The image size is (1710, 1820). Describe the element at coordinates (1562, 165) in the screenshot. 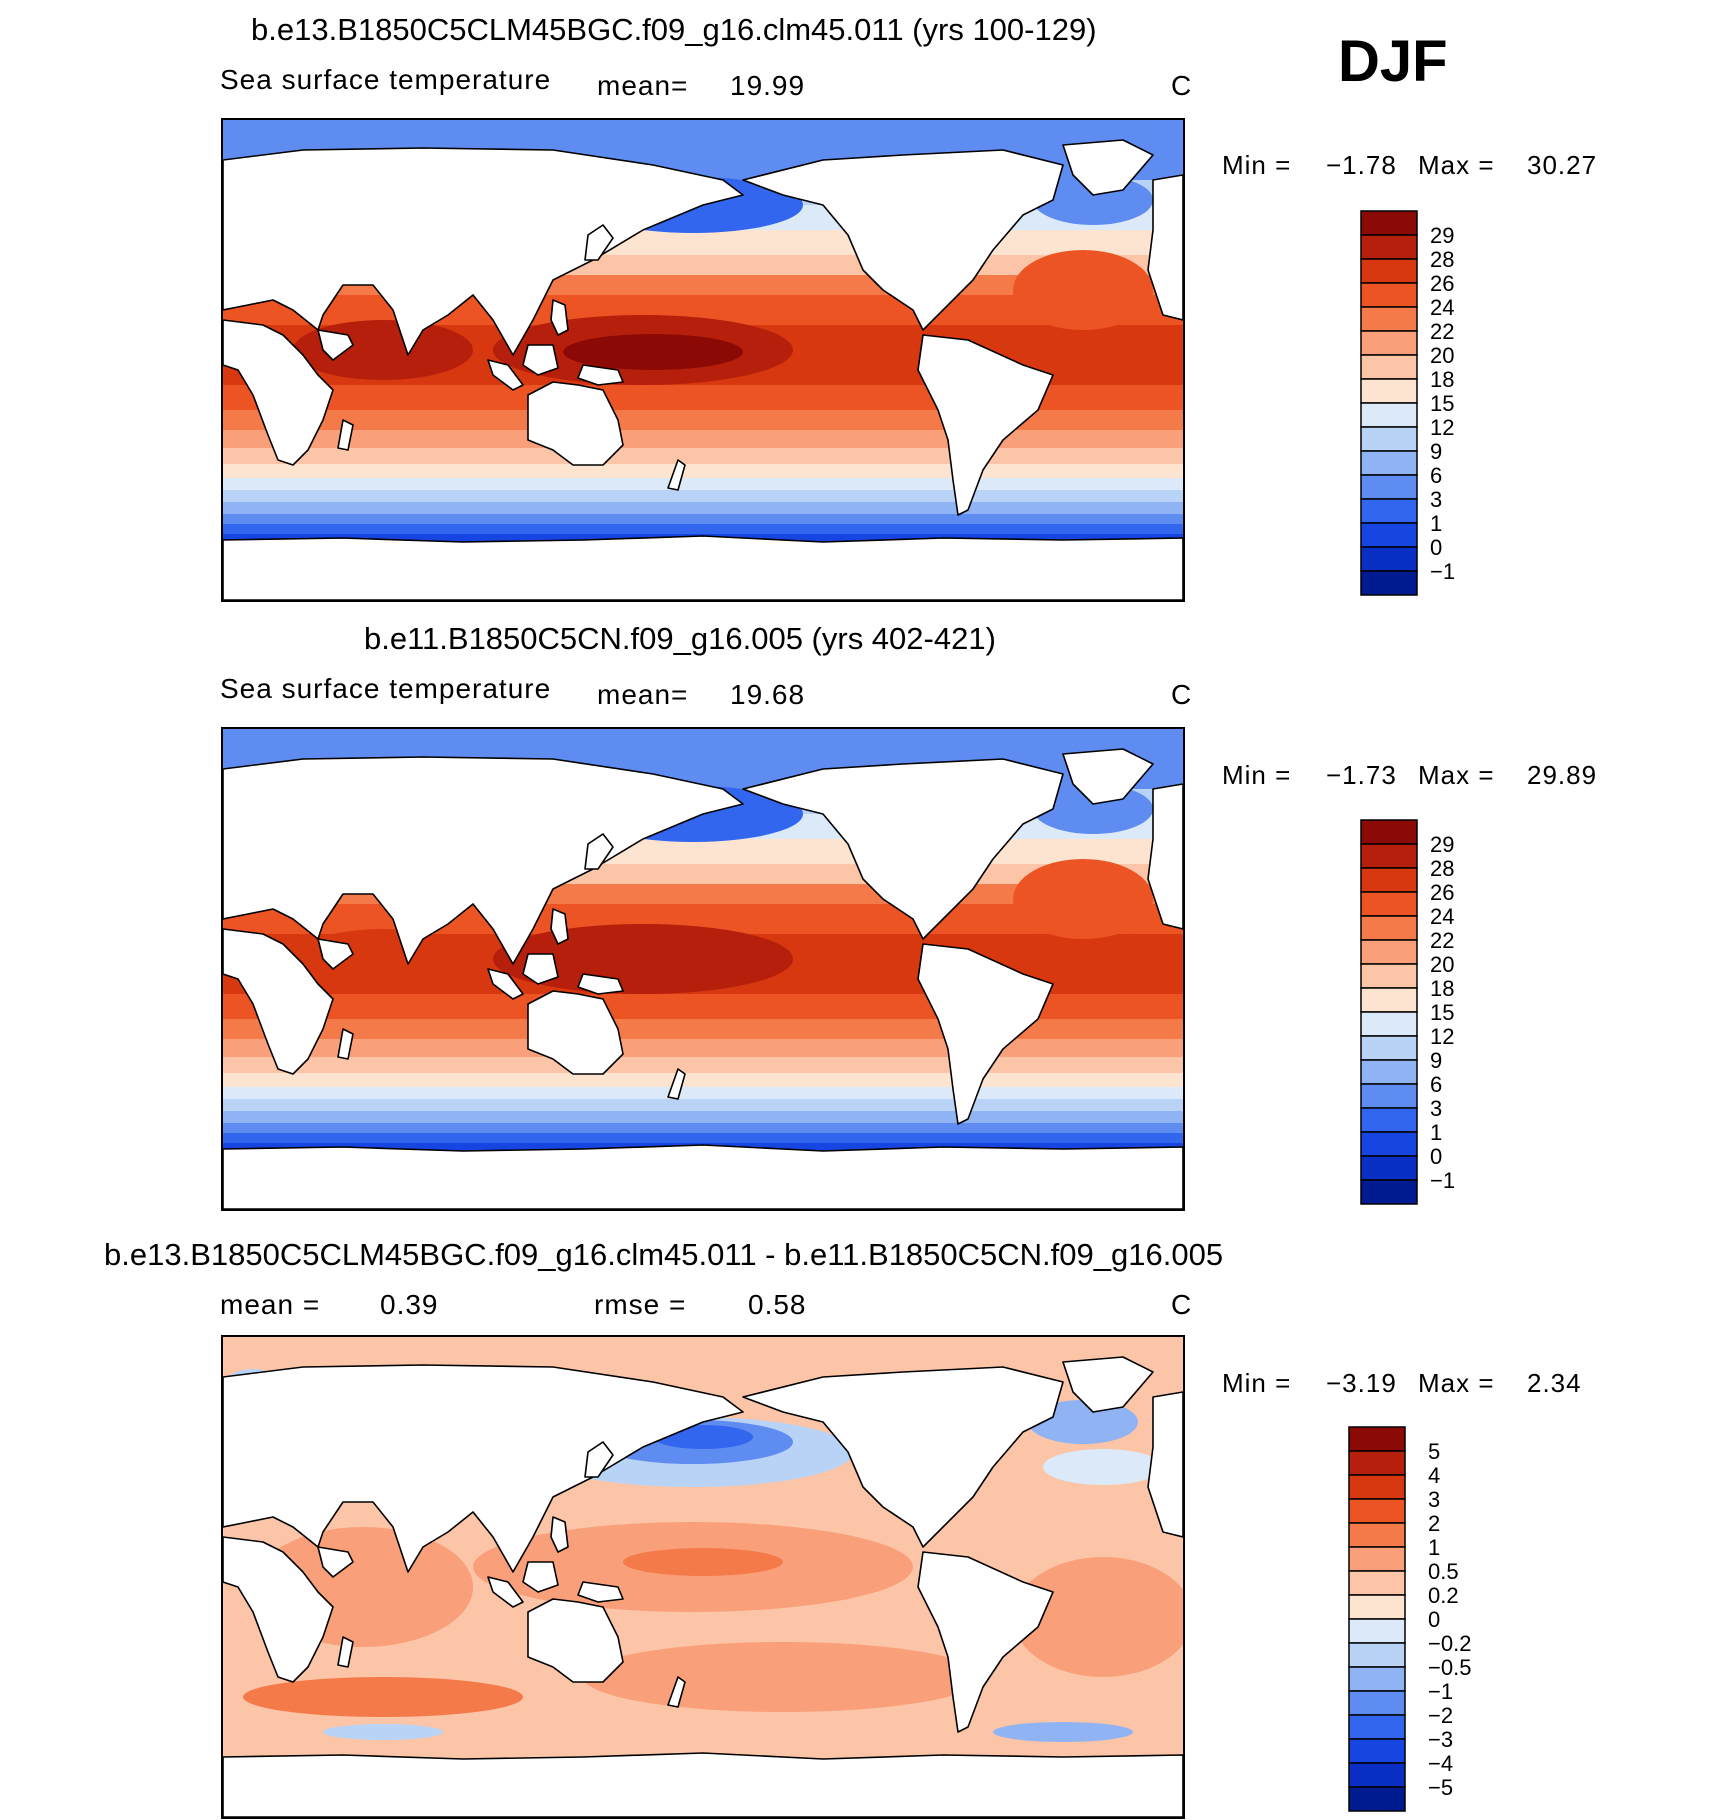

I see `panel-1-max-value: 30.27` at that location.